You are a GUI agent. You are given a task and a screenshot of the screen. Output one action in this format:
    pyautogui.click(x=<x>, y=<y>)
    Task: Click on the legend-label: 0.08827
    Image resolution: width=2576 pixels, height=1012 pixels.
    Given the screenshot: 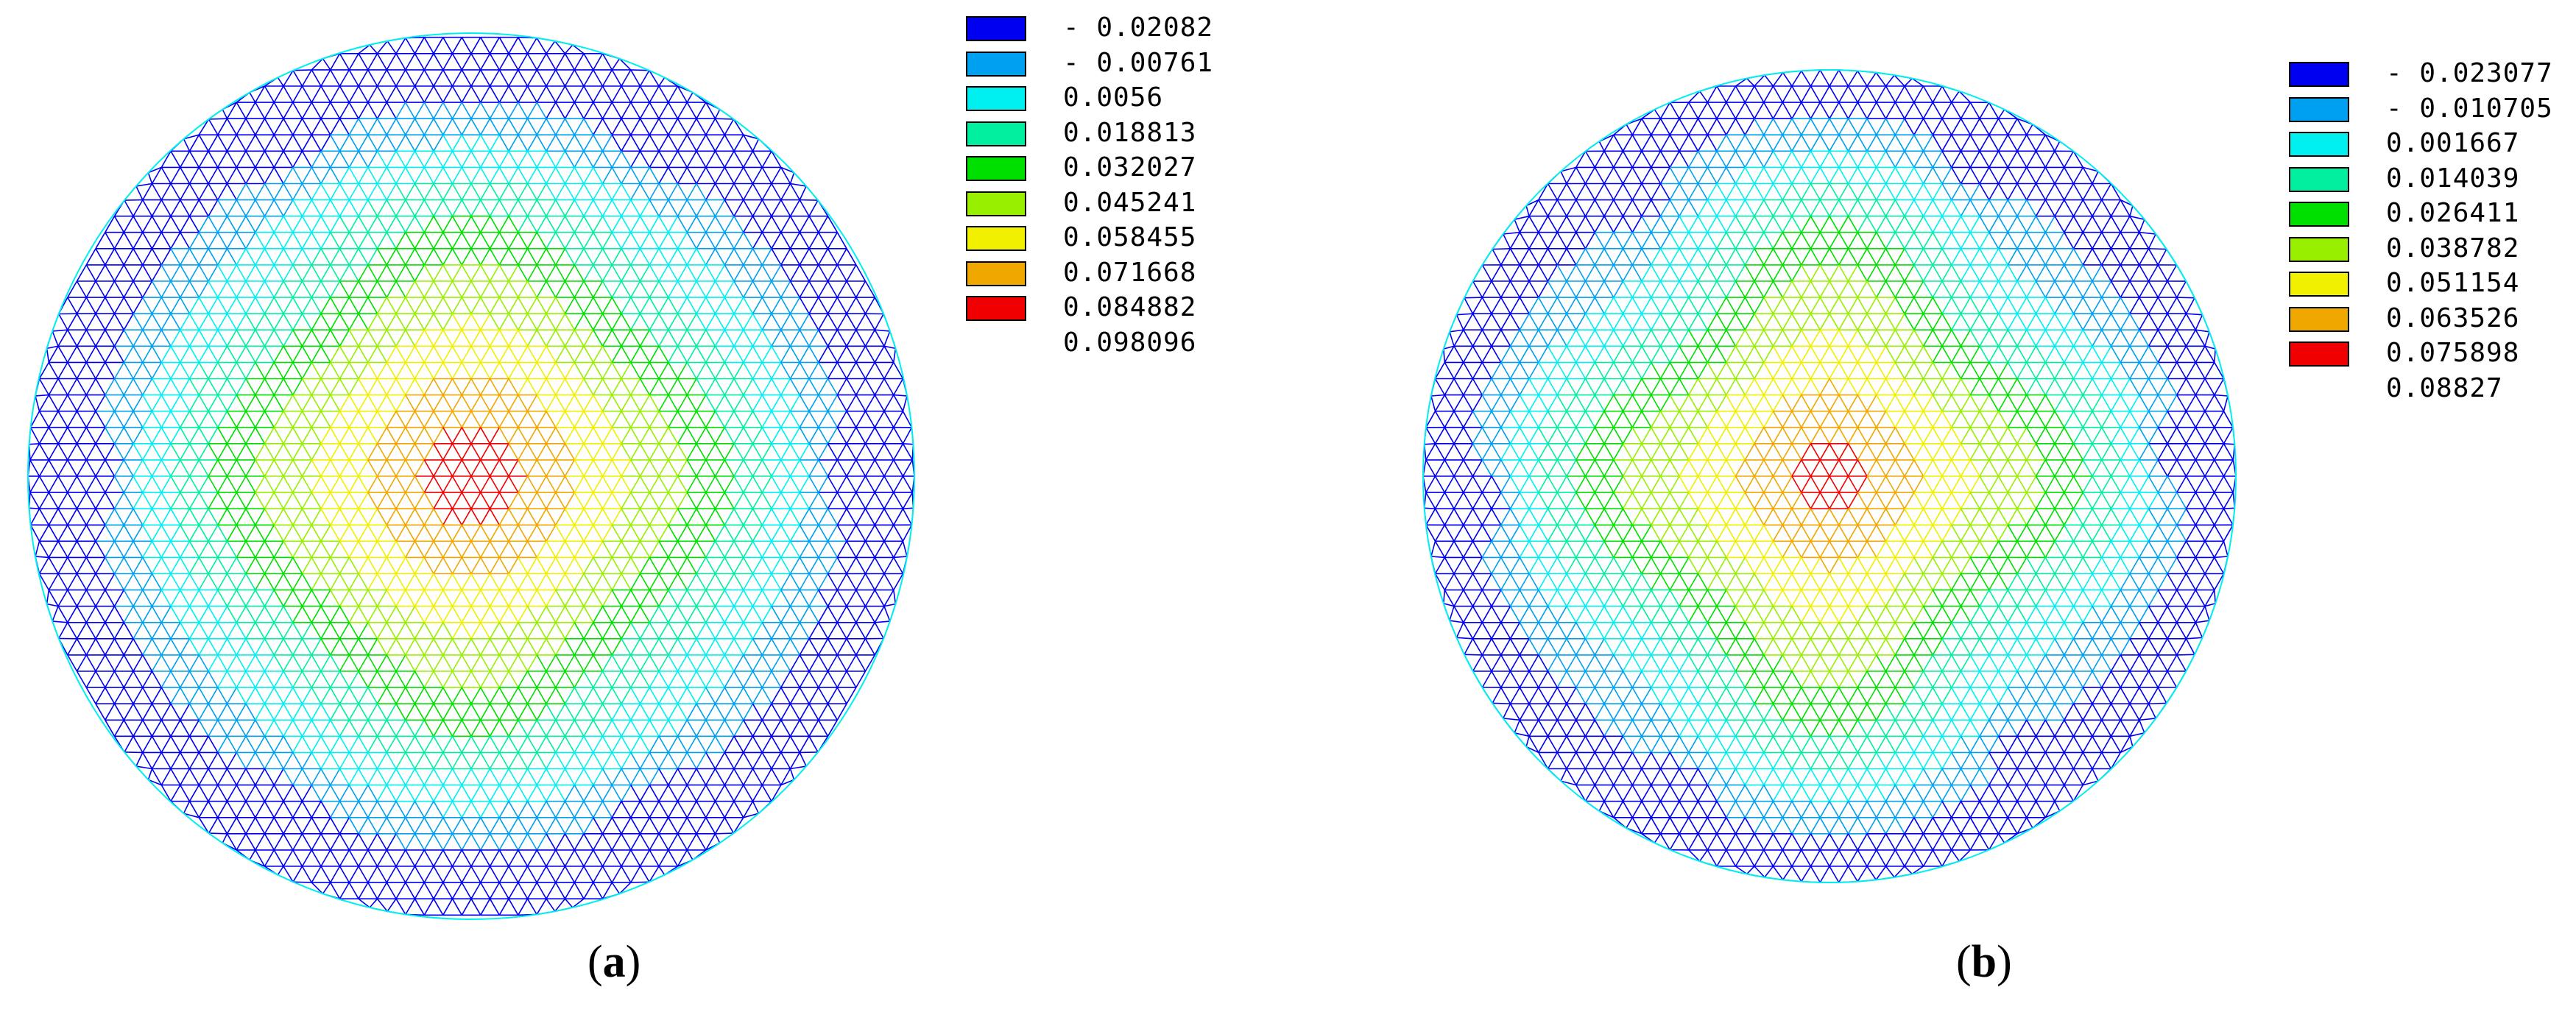 What is the action you would take?
    pyautogui.click(x=2444, y=388)
    